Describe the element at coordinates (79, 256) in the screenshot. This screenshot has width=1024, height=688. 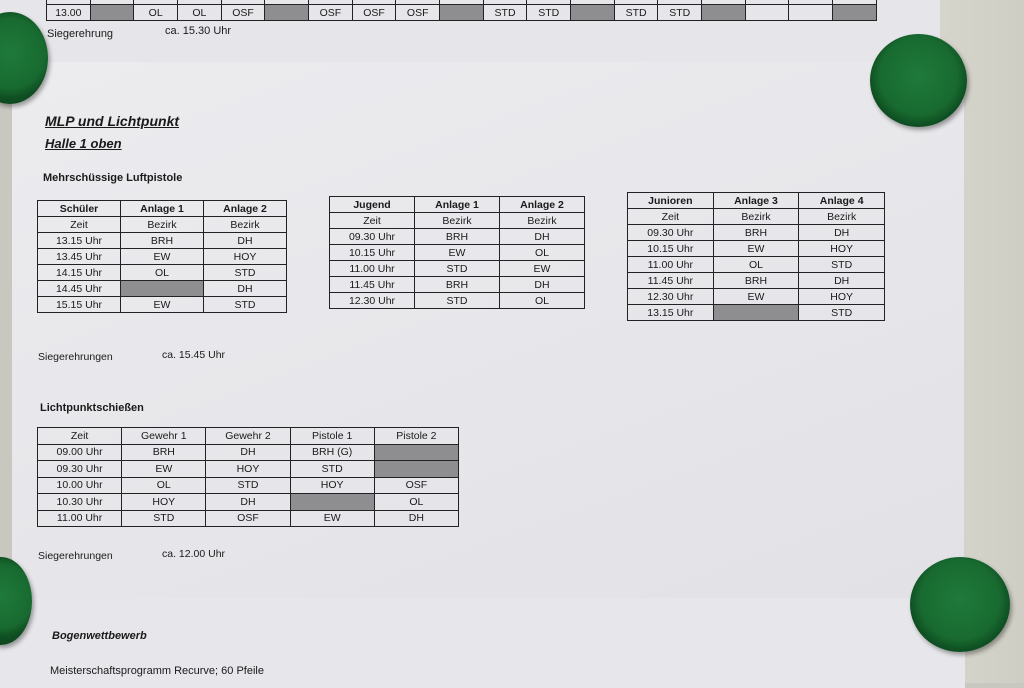
I see `table-cell: 13.45 Uhr` at that location.